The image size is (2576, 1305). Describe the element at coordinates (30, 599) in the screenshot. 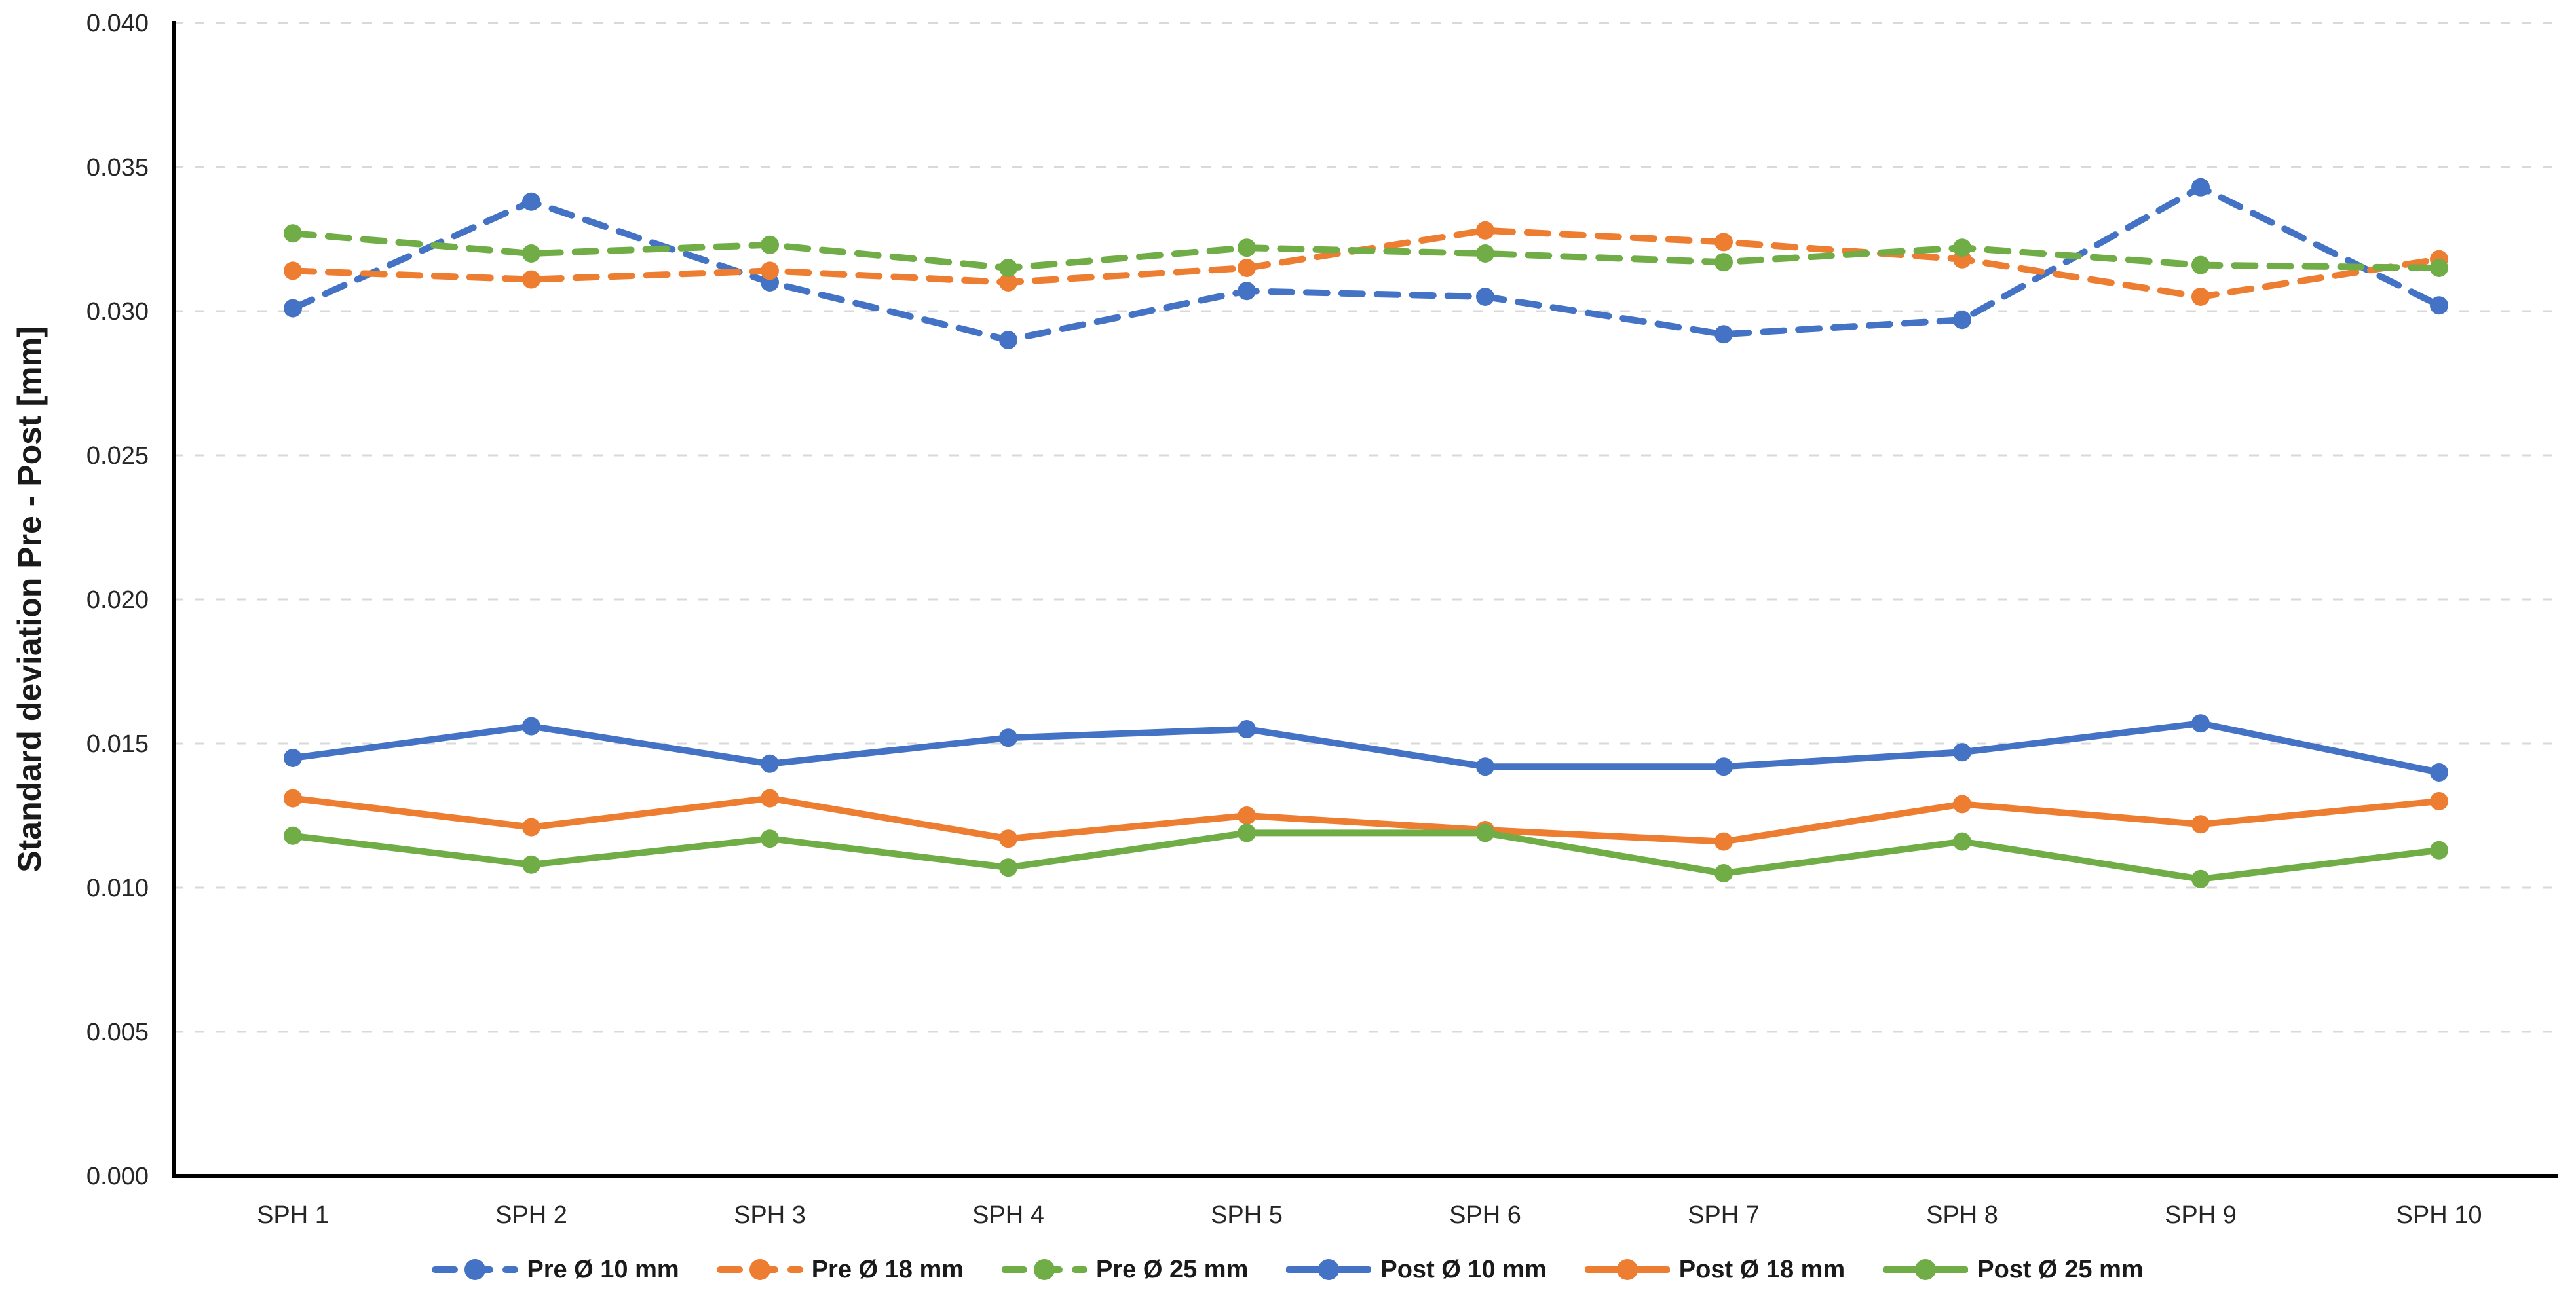

I see `y-axis-title: Standard deviation Pre - Post [mm]` at that location.